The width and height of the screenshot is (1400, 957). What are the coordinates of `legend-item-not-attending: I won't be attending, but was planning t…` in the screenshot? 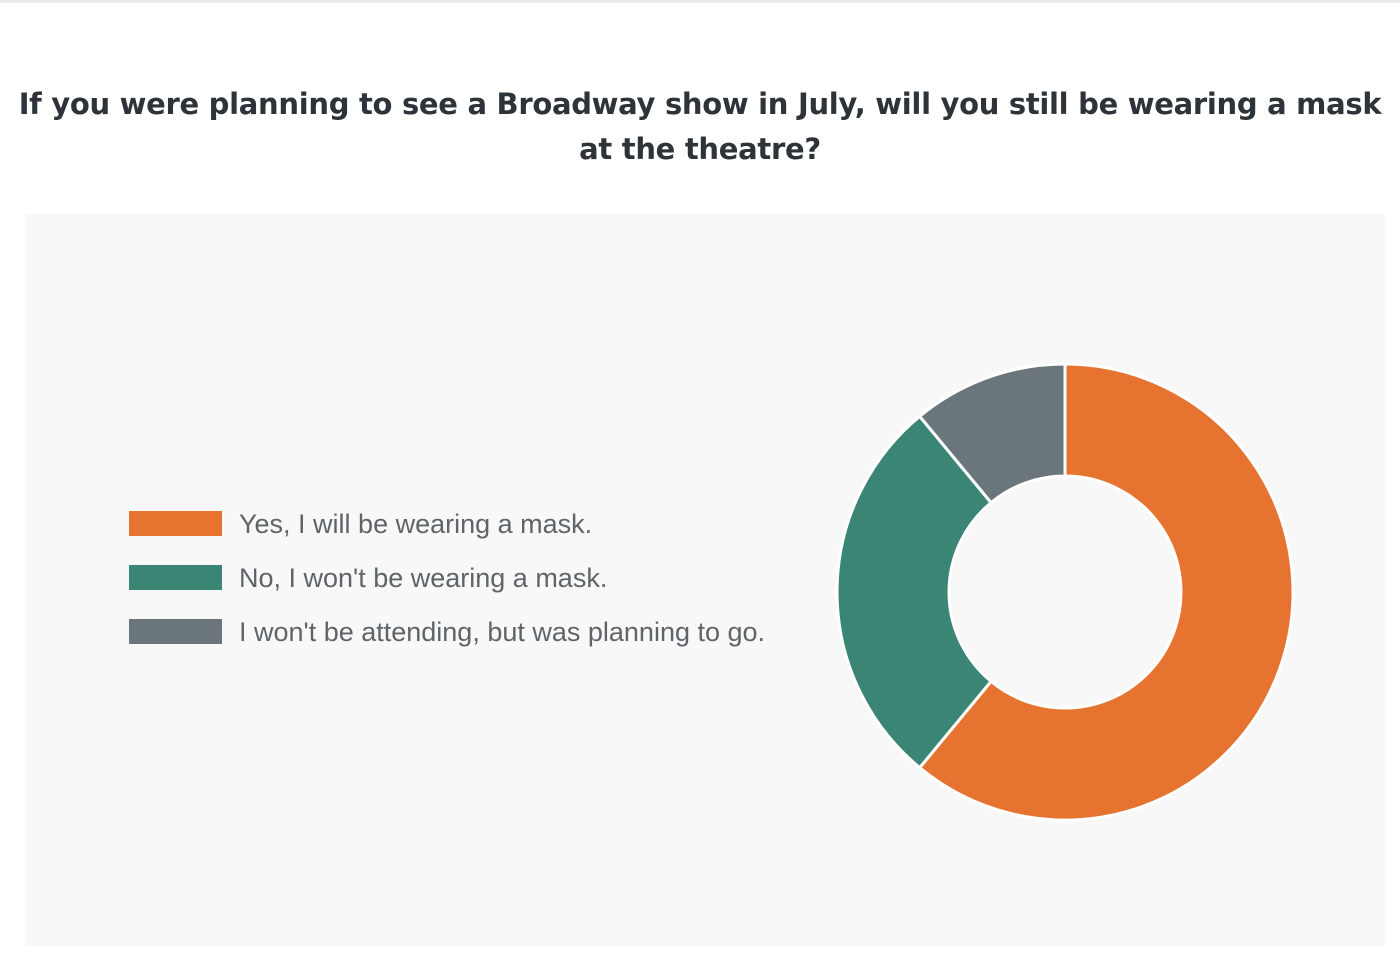 It's located at (489, 642).